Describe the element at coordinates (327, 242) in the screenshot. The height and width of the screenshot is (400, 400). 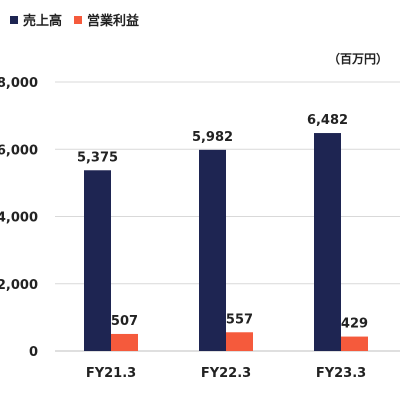
I see `bar-sales-FY23.3` at that location.